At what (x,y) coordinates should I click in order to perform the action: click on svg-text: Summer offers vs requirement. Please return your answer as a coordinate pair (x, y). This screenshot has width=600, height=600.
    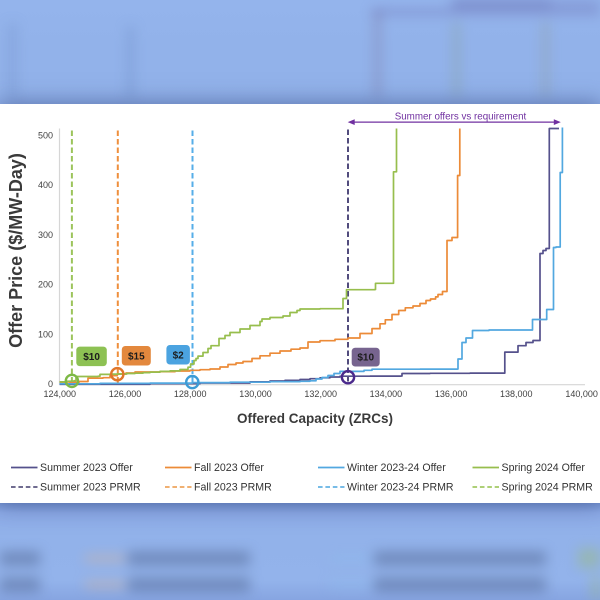
    Looking at the image, I should click on (461, 116).